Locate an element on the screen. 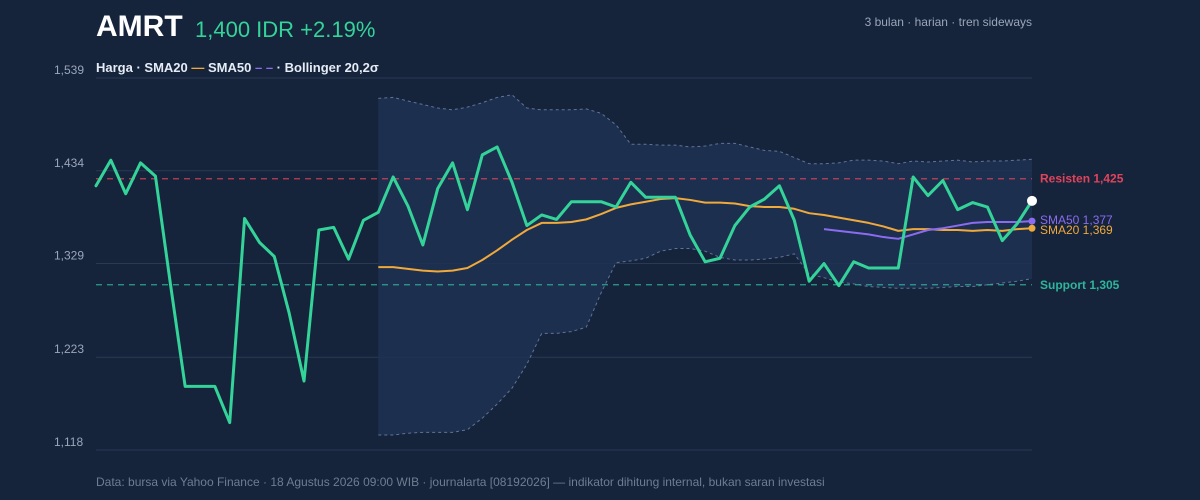  chart-meta: 3 bulan · harian · tren sideways is located at coordinates (948, 22).